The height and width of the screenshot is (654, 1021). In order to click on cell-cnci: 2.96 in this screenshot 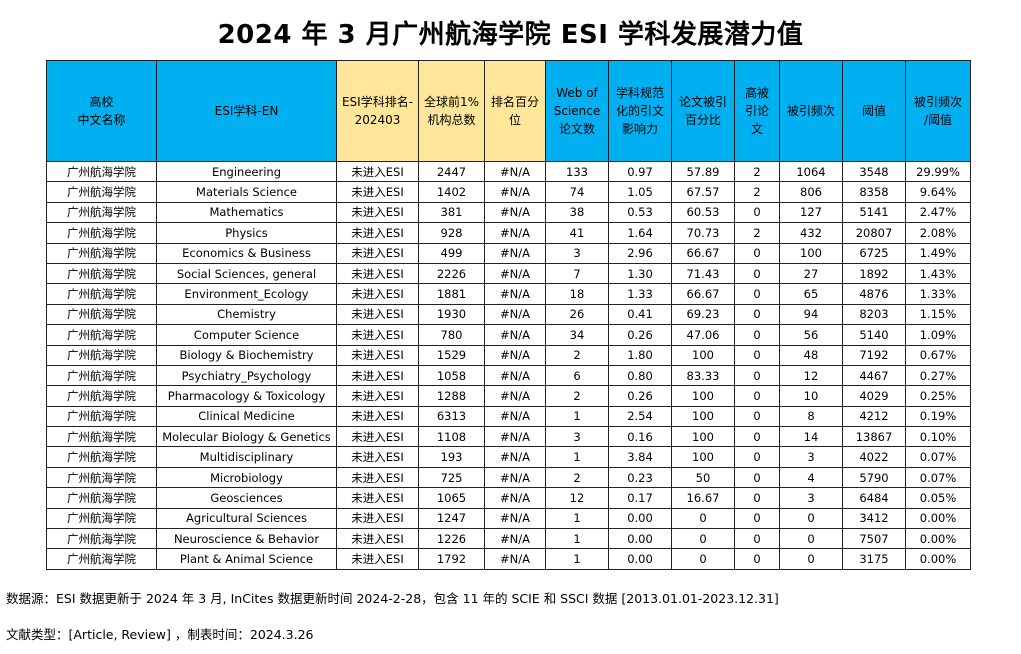, I will do `click(640, 253)`.